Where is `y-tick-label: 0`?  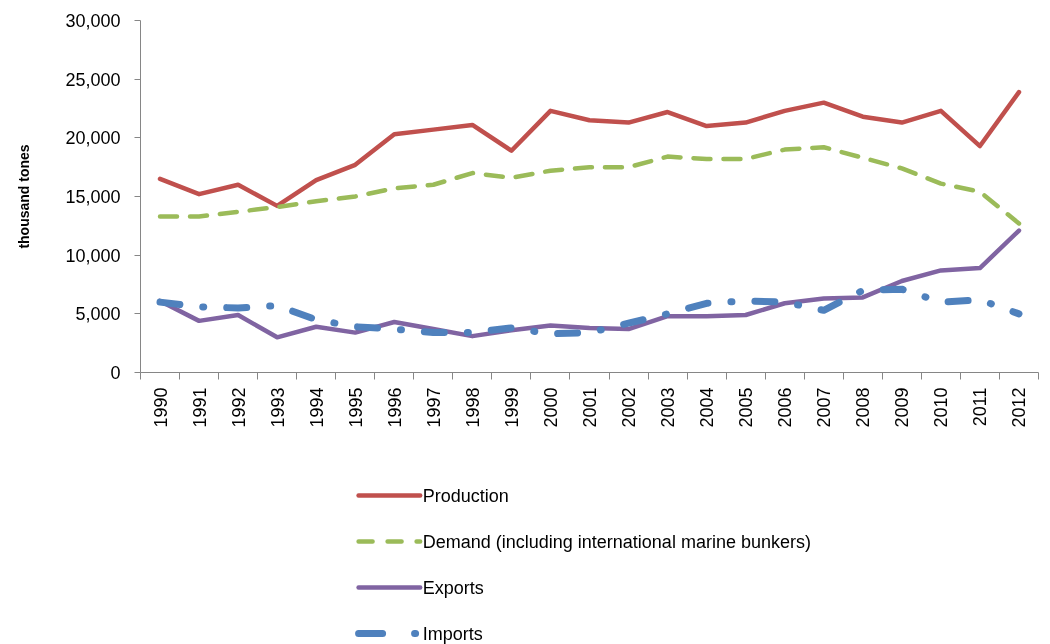 y-tick-label: 0 is located at coordinates (115, 373).